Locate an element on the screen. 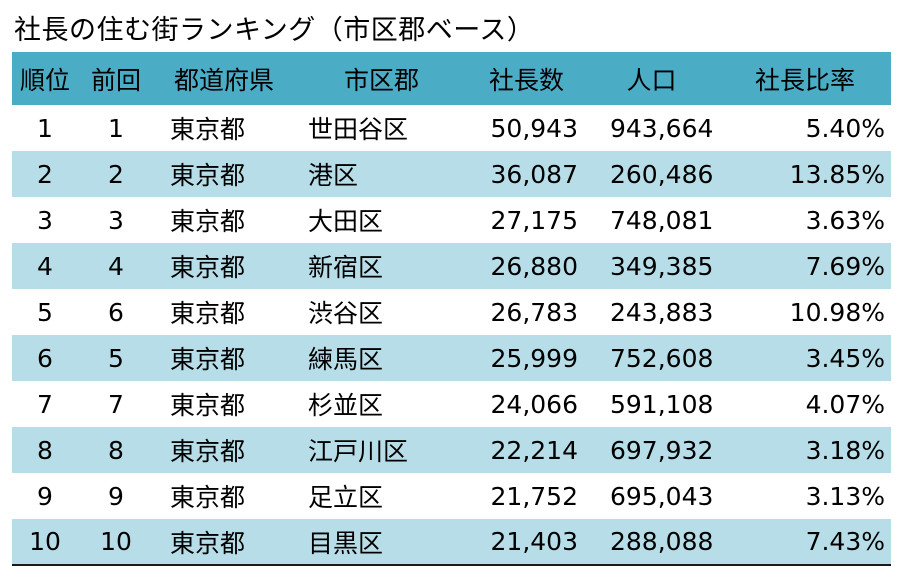  cell-city: 杉並区 is located at coordinates (346, 405).